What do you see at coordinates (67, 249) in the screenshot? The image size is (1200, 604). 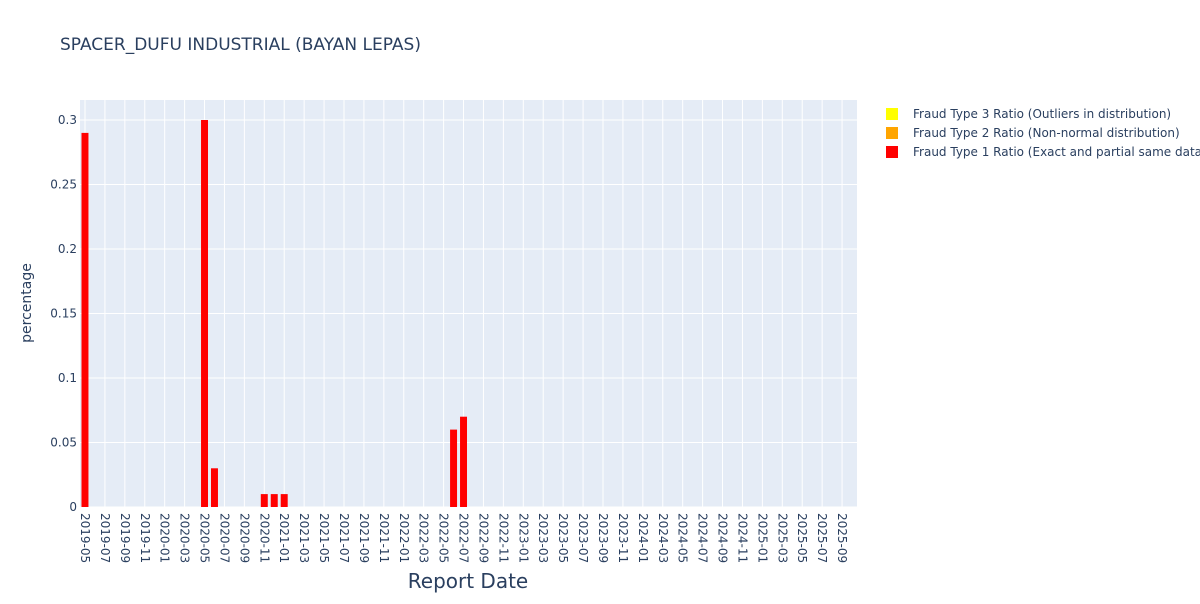 I see `y-tick-label: 0.2` at bounding box center [67, 249].